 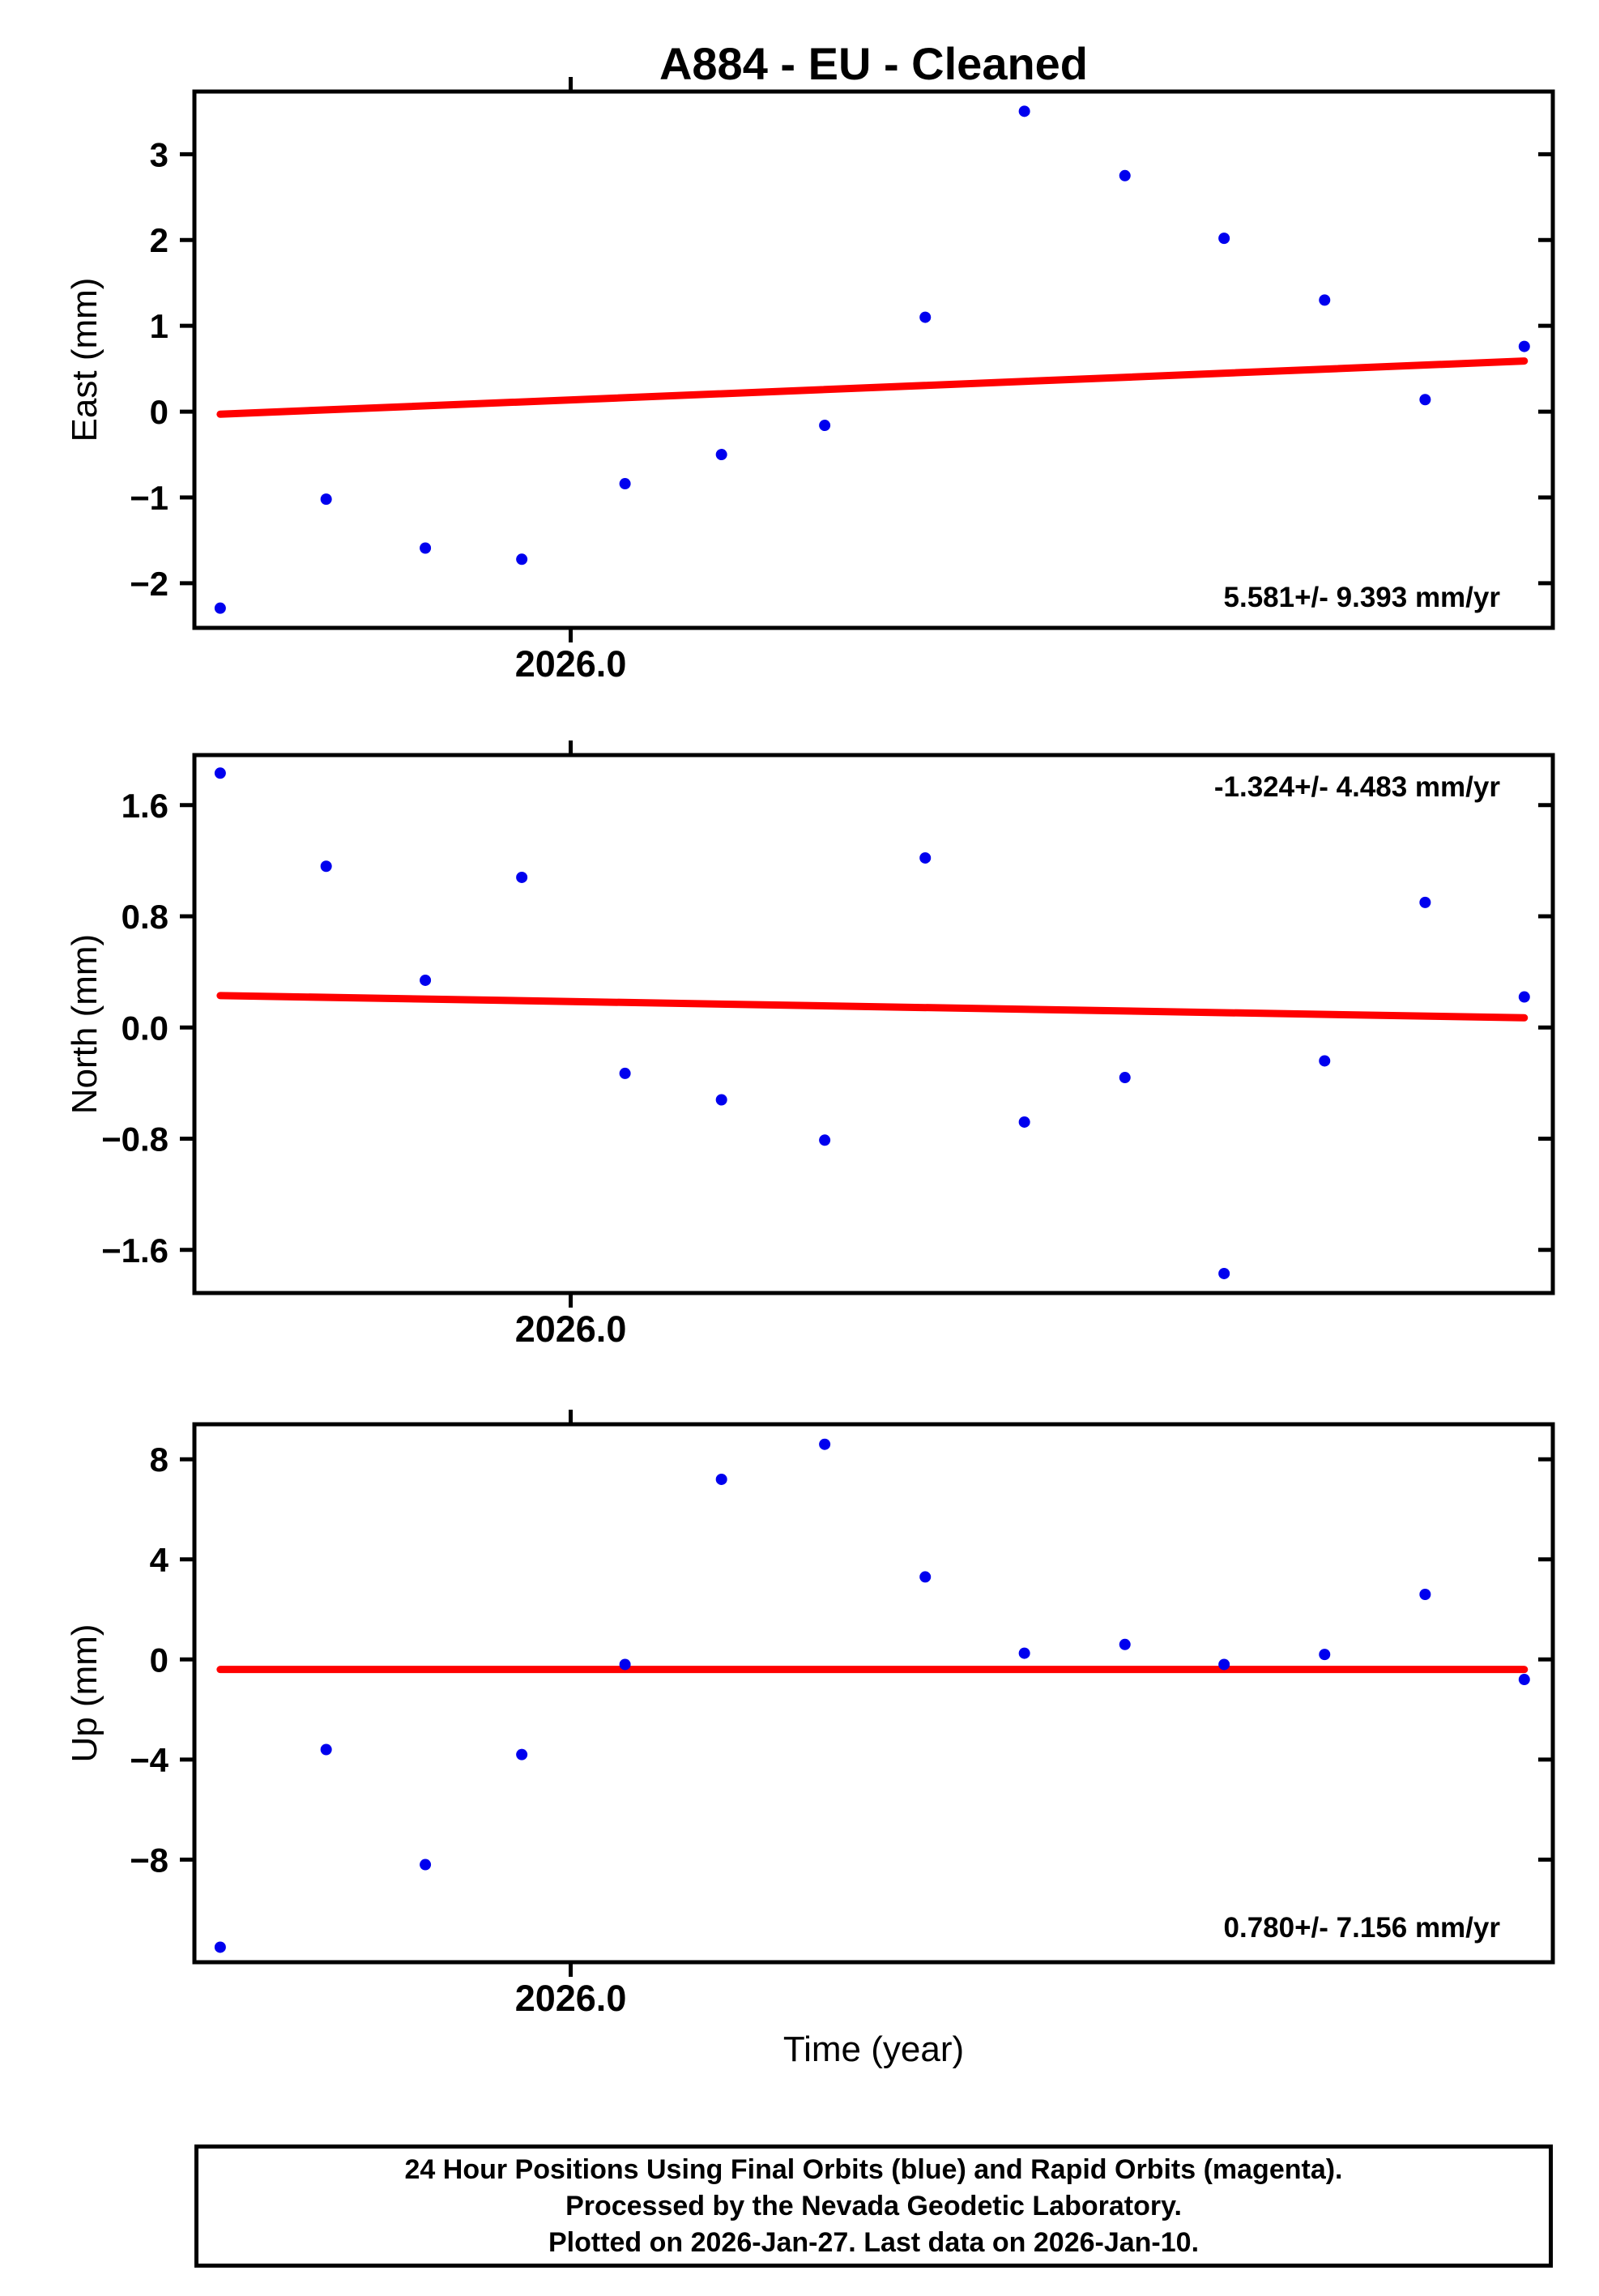 I want to click on y-tick-label: 3, so click(x=159, y=154).